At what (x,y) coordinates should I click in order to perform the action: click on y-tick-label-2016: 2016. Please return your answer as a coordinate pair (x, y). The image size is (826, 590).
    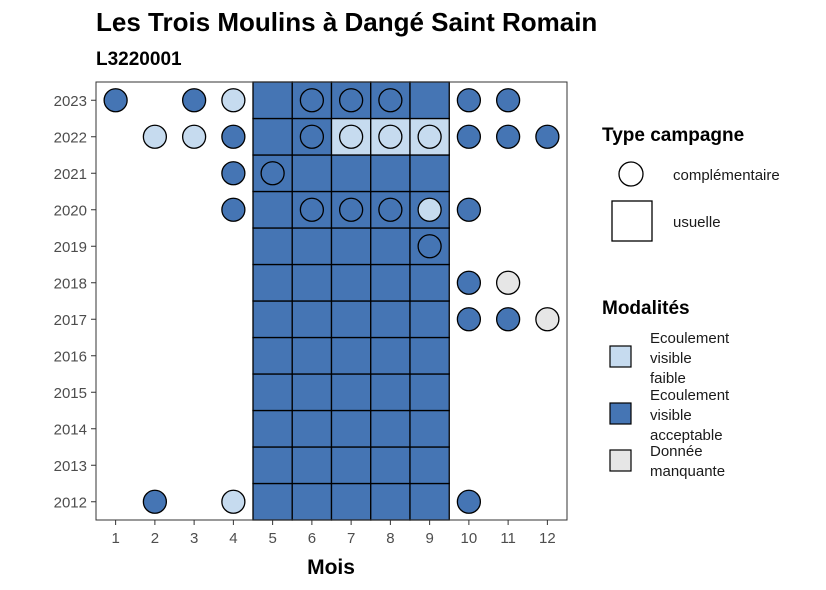
    Looking at the image, I should click on (70, 356).